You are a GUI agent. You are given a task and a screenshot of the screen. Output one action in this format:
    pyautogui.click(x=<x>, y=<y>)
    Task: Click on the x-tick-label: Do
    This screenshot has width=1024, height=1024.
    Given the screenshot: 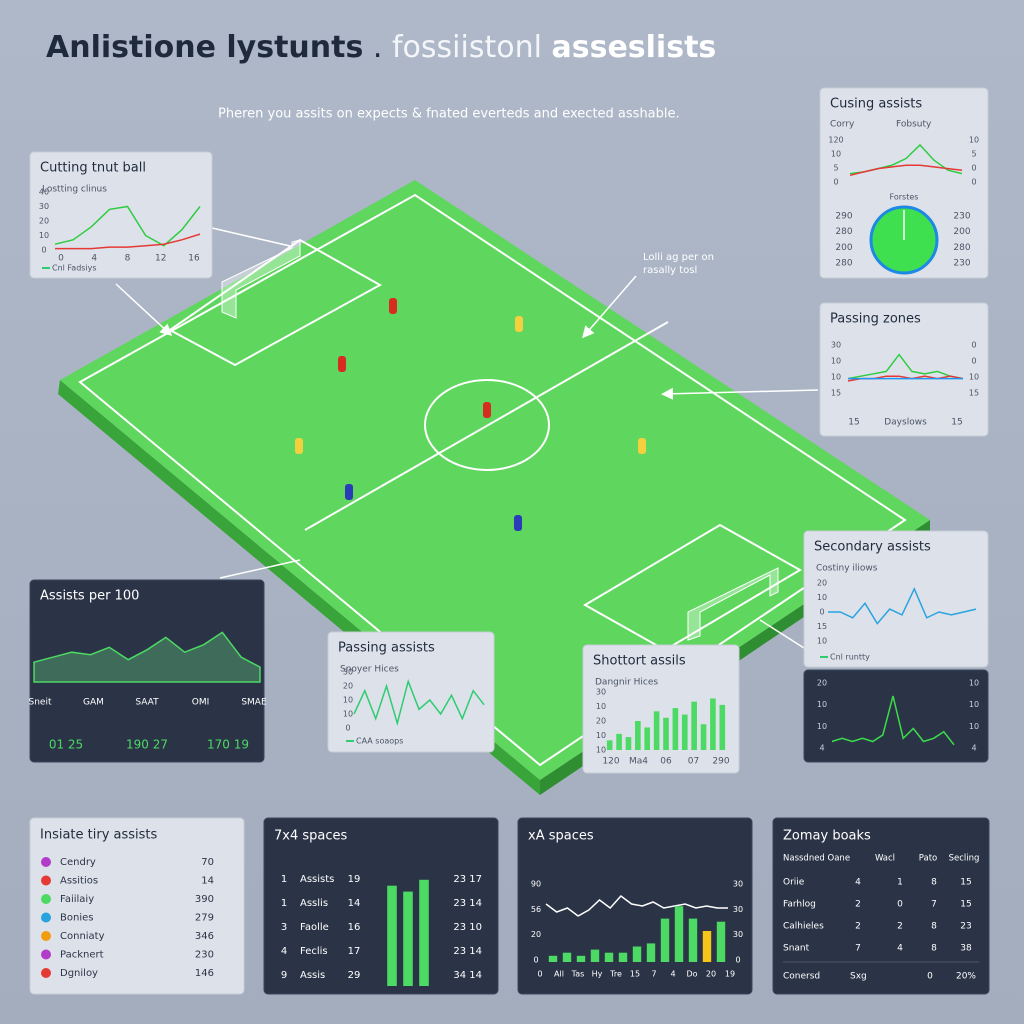 What is the action you would take?
    pyautogui.click(x=691, y=974)
    